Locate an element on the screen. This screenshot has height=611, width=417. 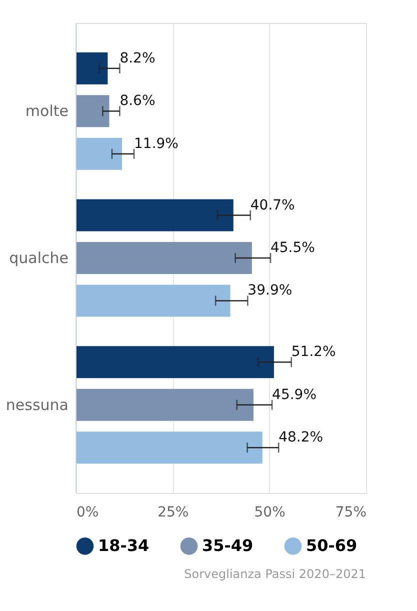
y-tick-label: molte is located at coordinates (46, 111).